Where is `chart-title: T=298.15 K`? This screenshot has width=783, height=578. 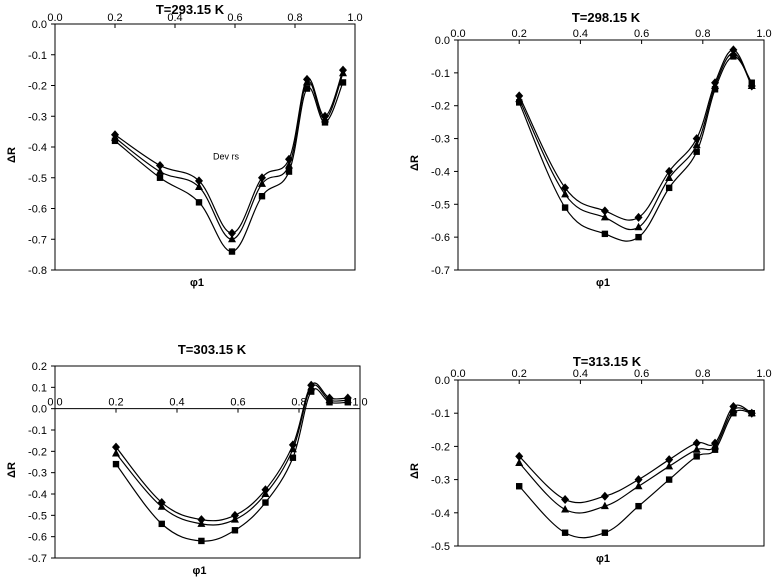 chart-title: T=298.15 K is located at coordinates (606, 17).